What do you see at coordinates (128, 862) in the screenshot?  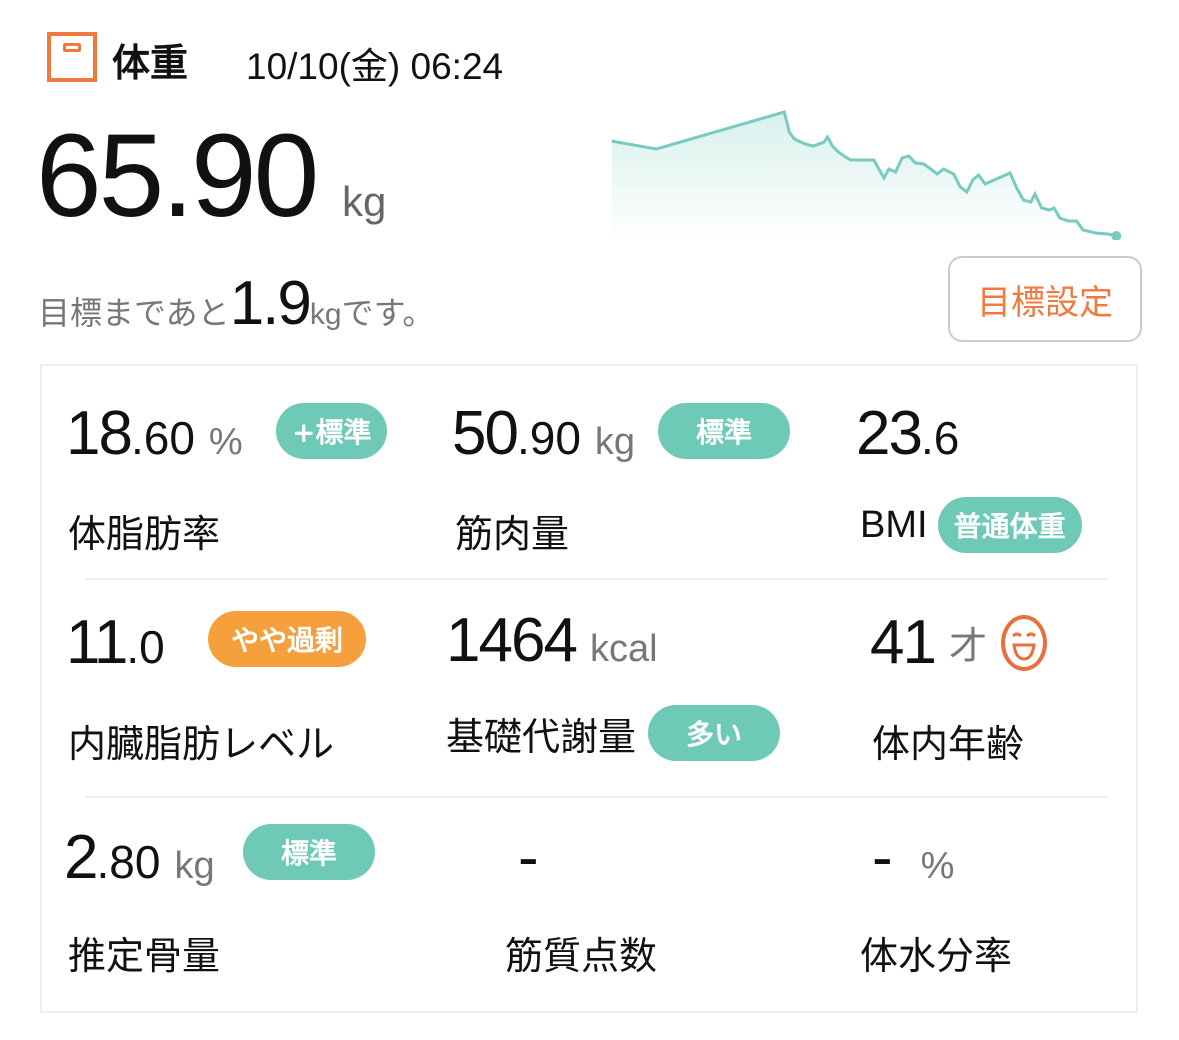 I see `value-dec: .80` at bounding box center [128, 862].